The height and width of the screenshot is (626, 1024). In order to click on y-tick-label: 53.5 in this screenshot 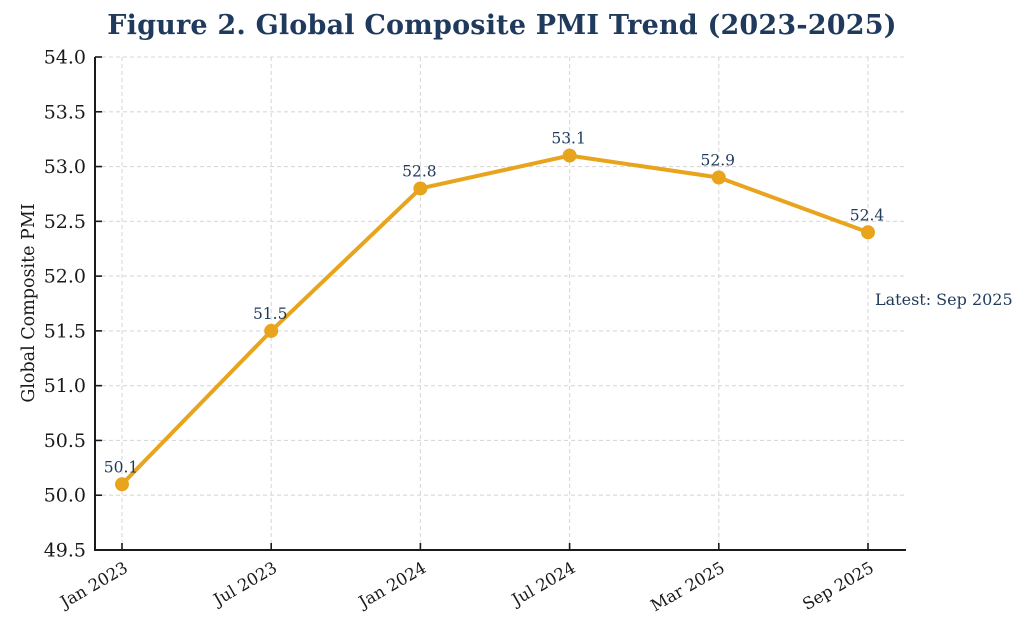, I will do `click(65, 112)`.